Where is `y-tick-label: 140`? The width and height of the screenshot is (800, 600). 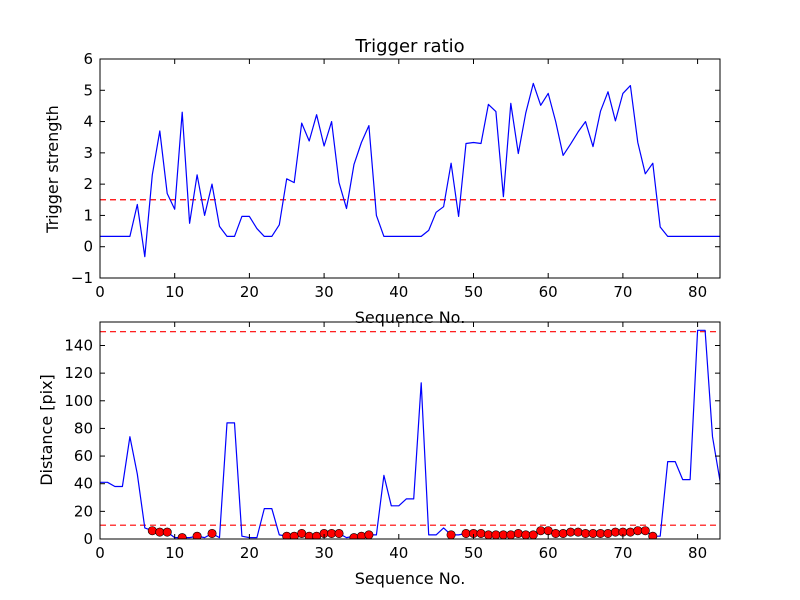 y-tick-label: 140 is located at coordinates (78, 345).